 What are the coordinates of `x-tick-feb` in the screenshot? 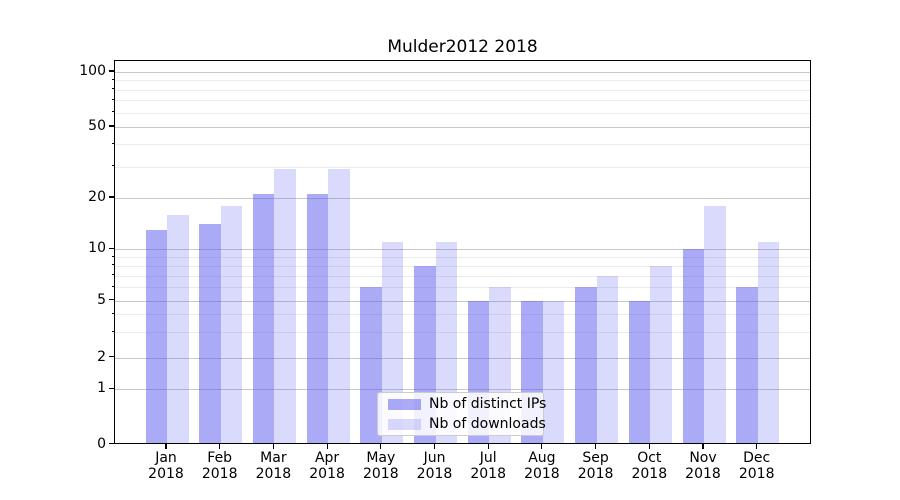 It's located at (220, 446).